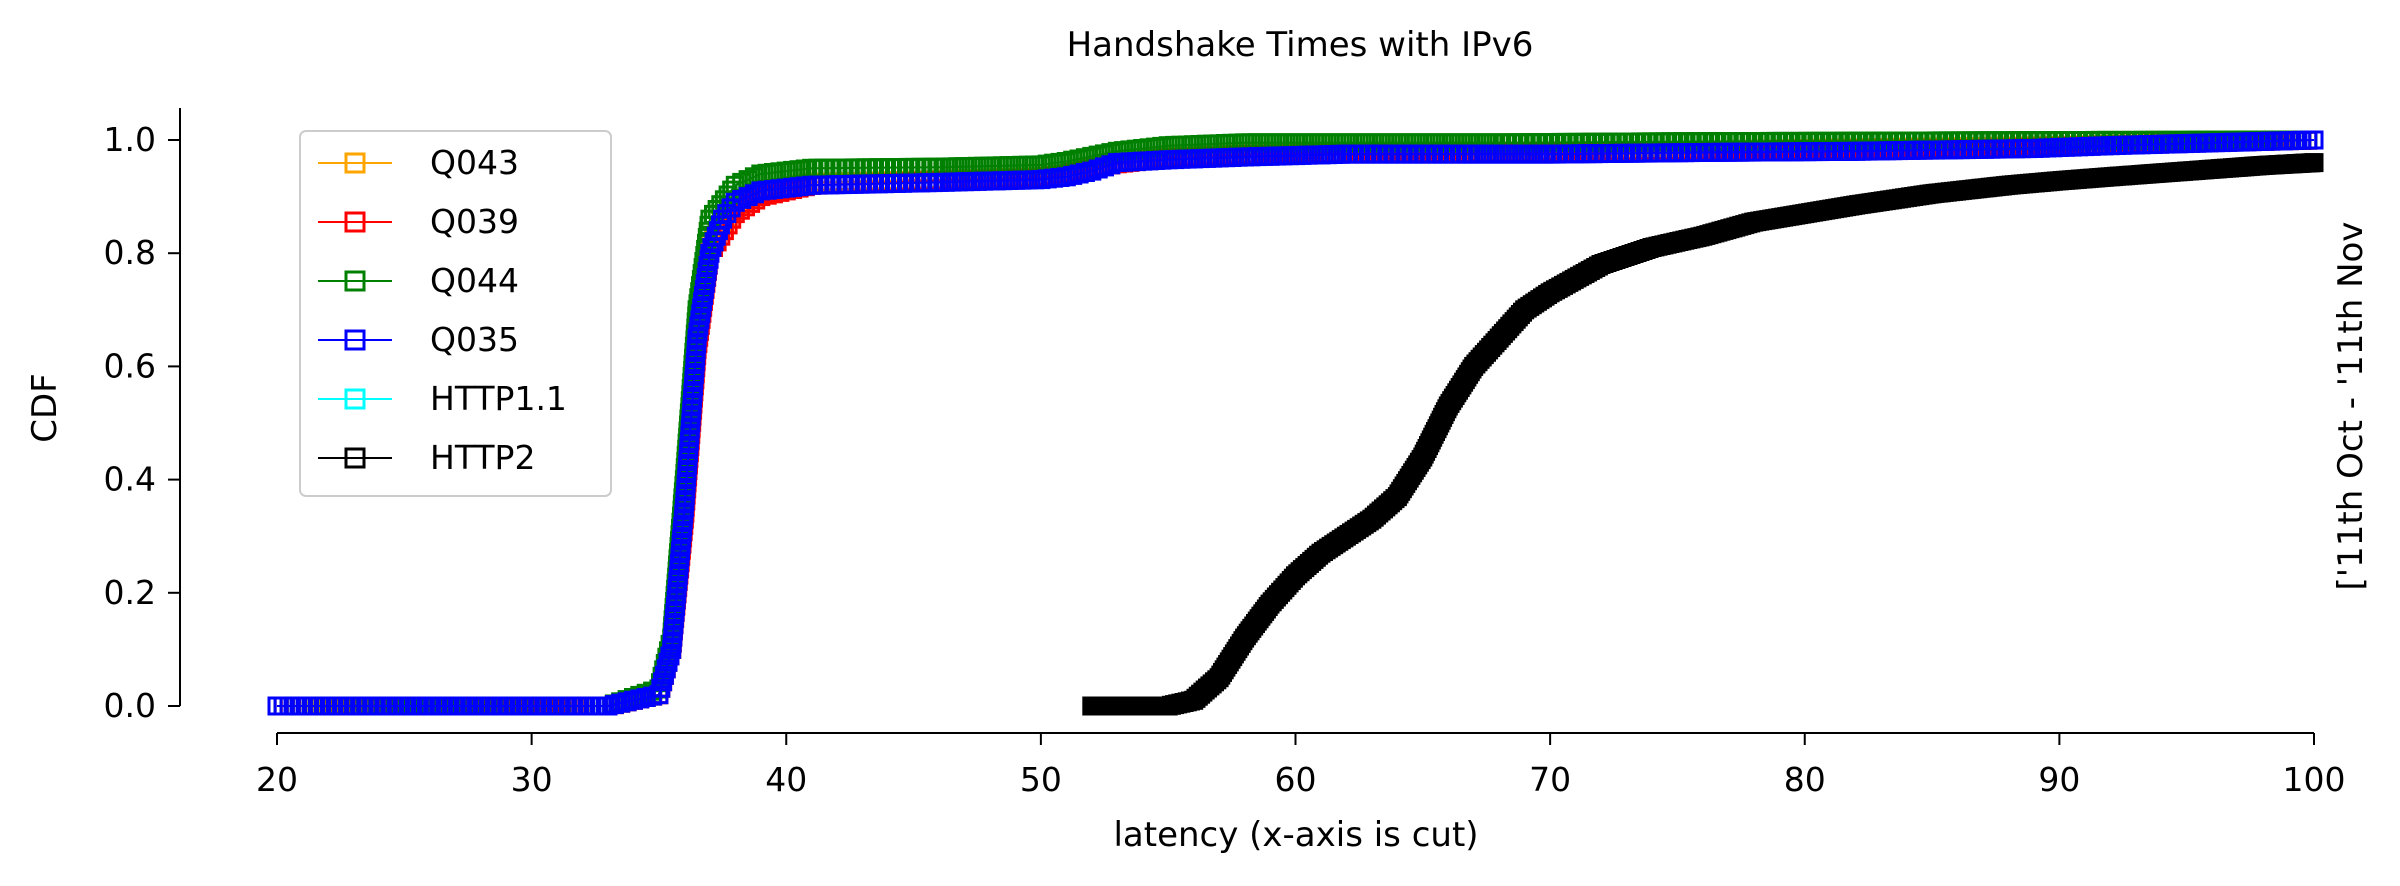 The height and width of the screenshot is (886, 2400). Describe the element at coordinates (442, 310) in the screenshot. I see `legend-items: Q043 Q039 Q044 Q035 HTTP1.1 HTTP2` at that location.